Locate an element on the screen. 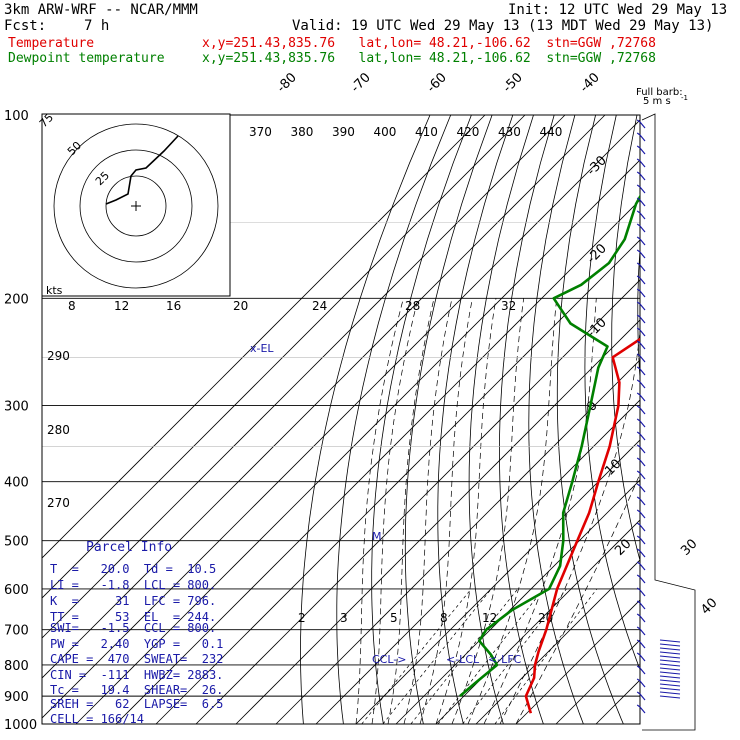 This screenshot has width=740, height=740. theta-label: 410 is located at coordinates (426, 132).